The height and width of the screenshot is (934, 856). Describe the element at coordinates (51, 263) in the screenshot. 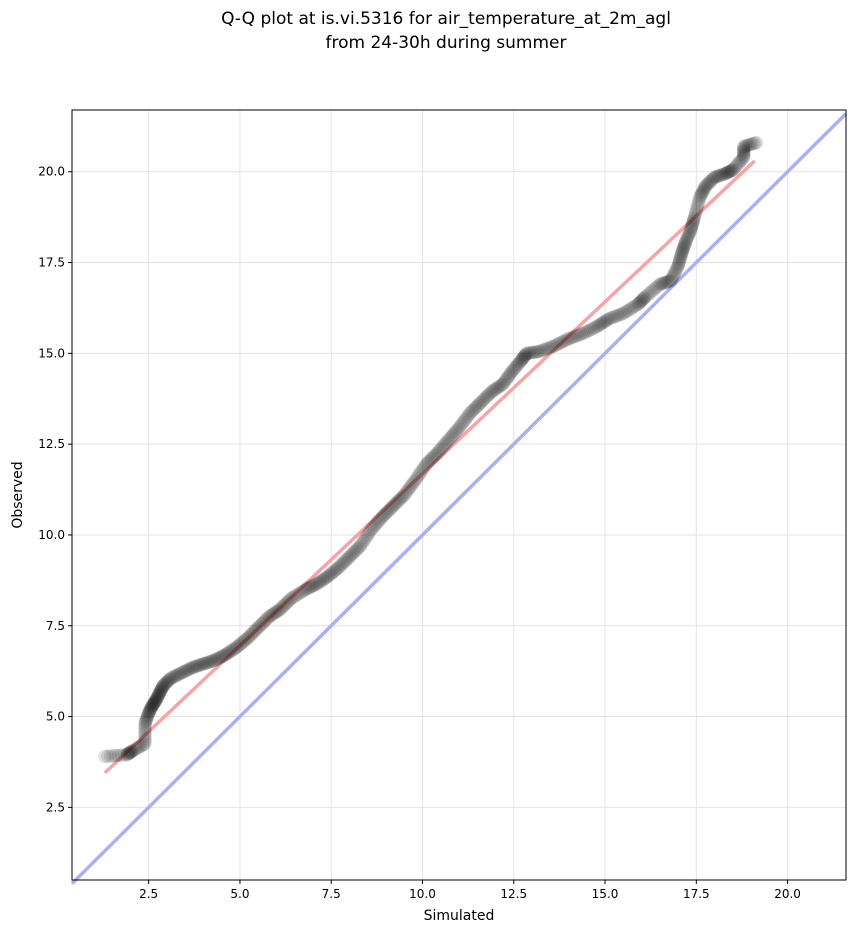

I see `y-tick-label: 17.5` at that location.